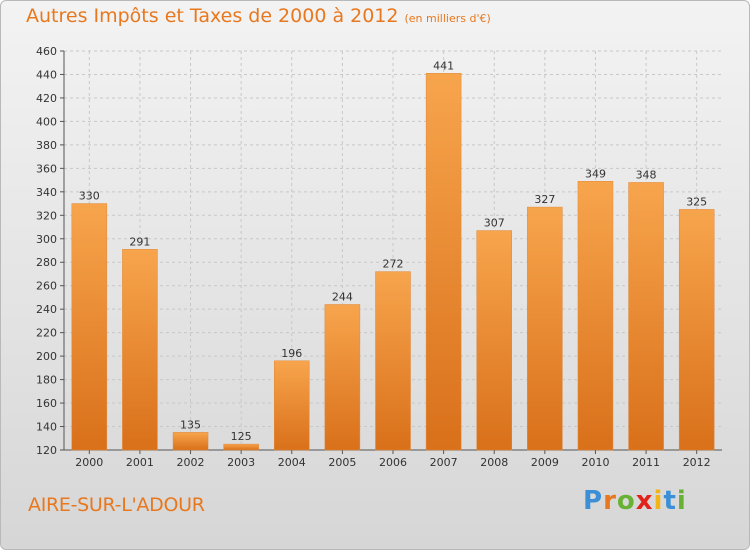 This screenshot has width=750, height=550. Describe the element at coordinates (46, 192) in the screenshot. I see `y-tick-label: 340` at that location.